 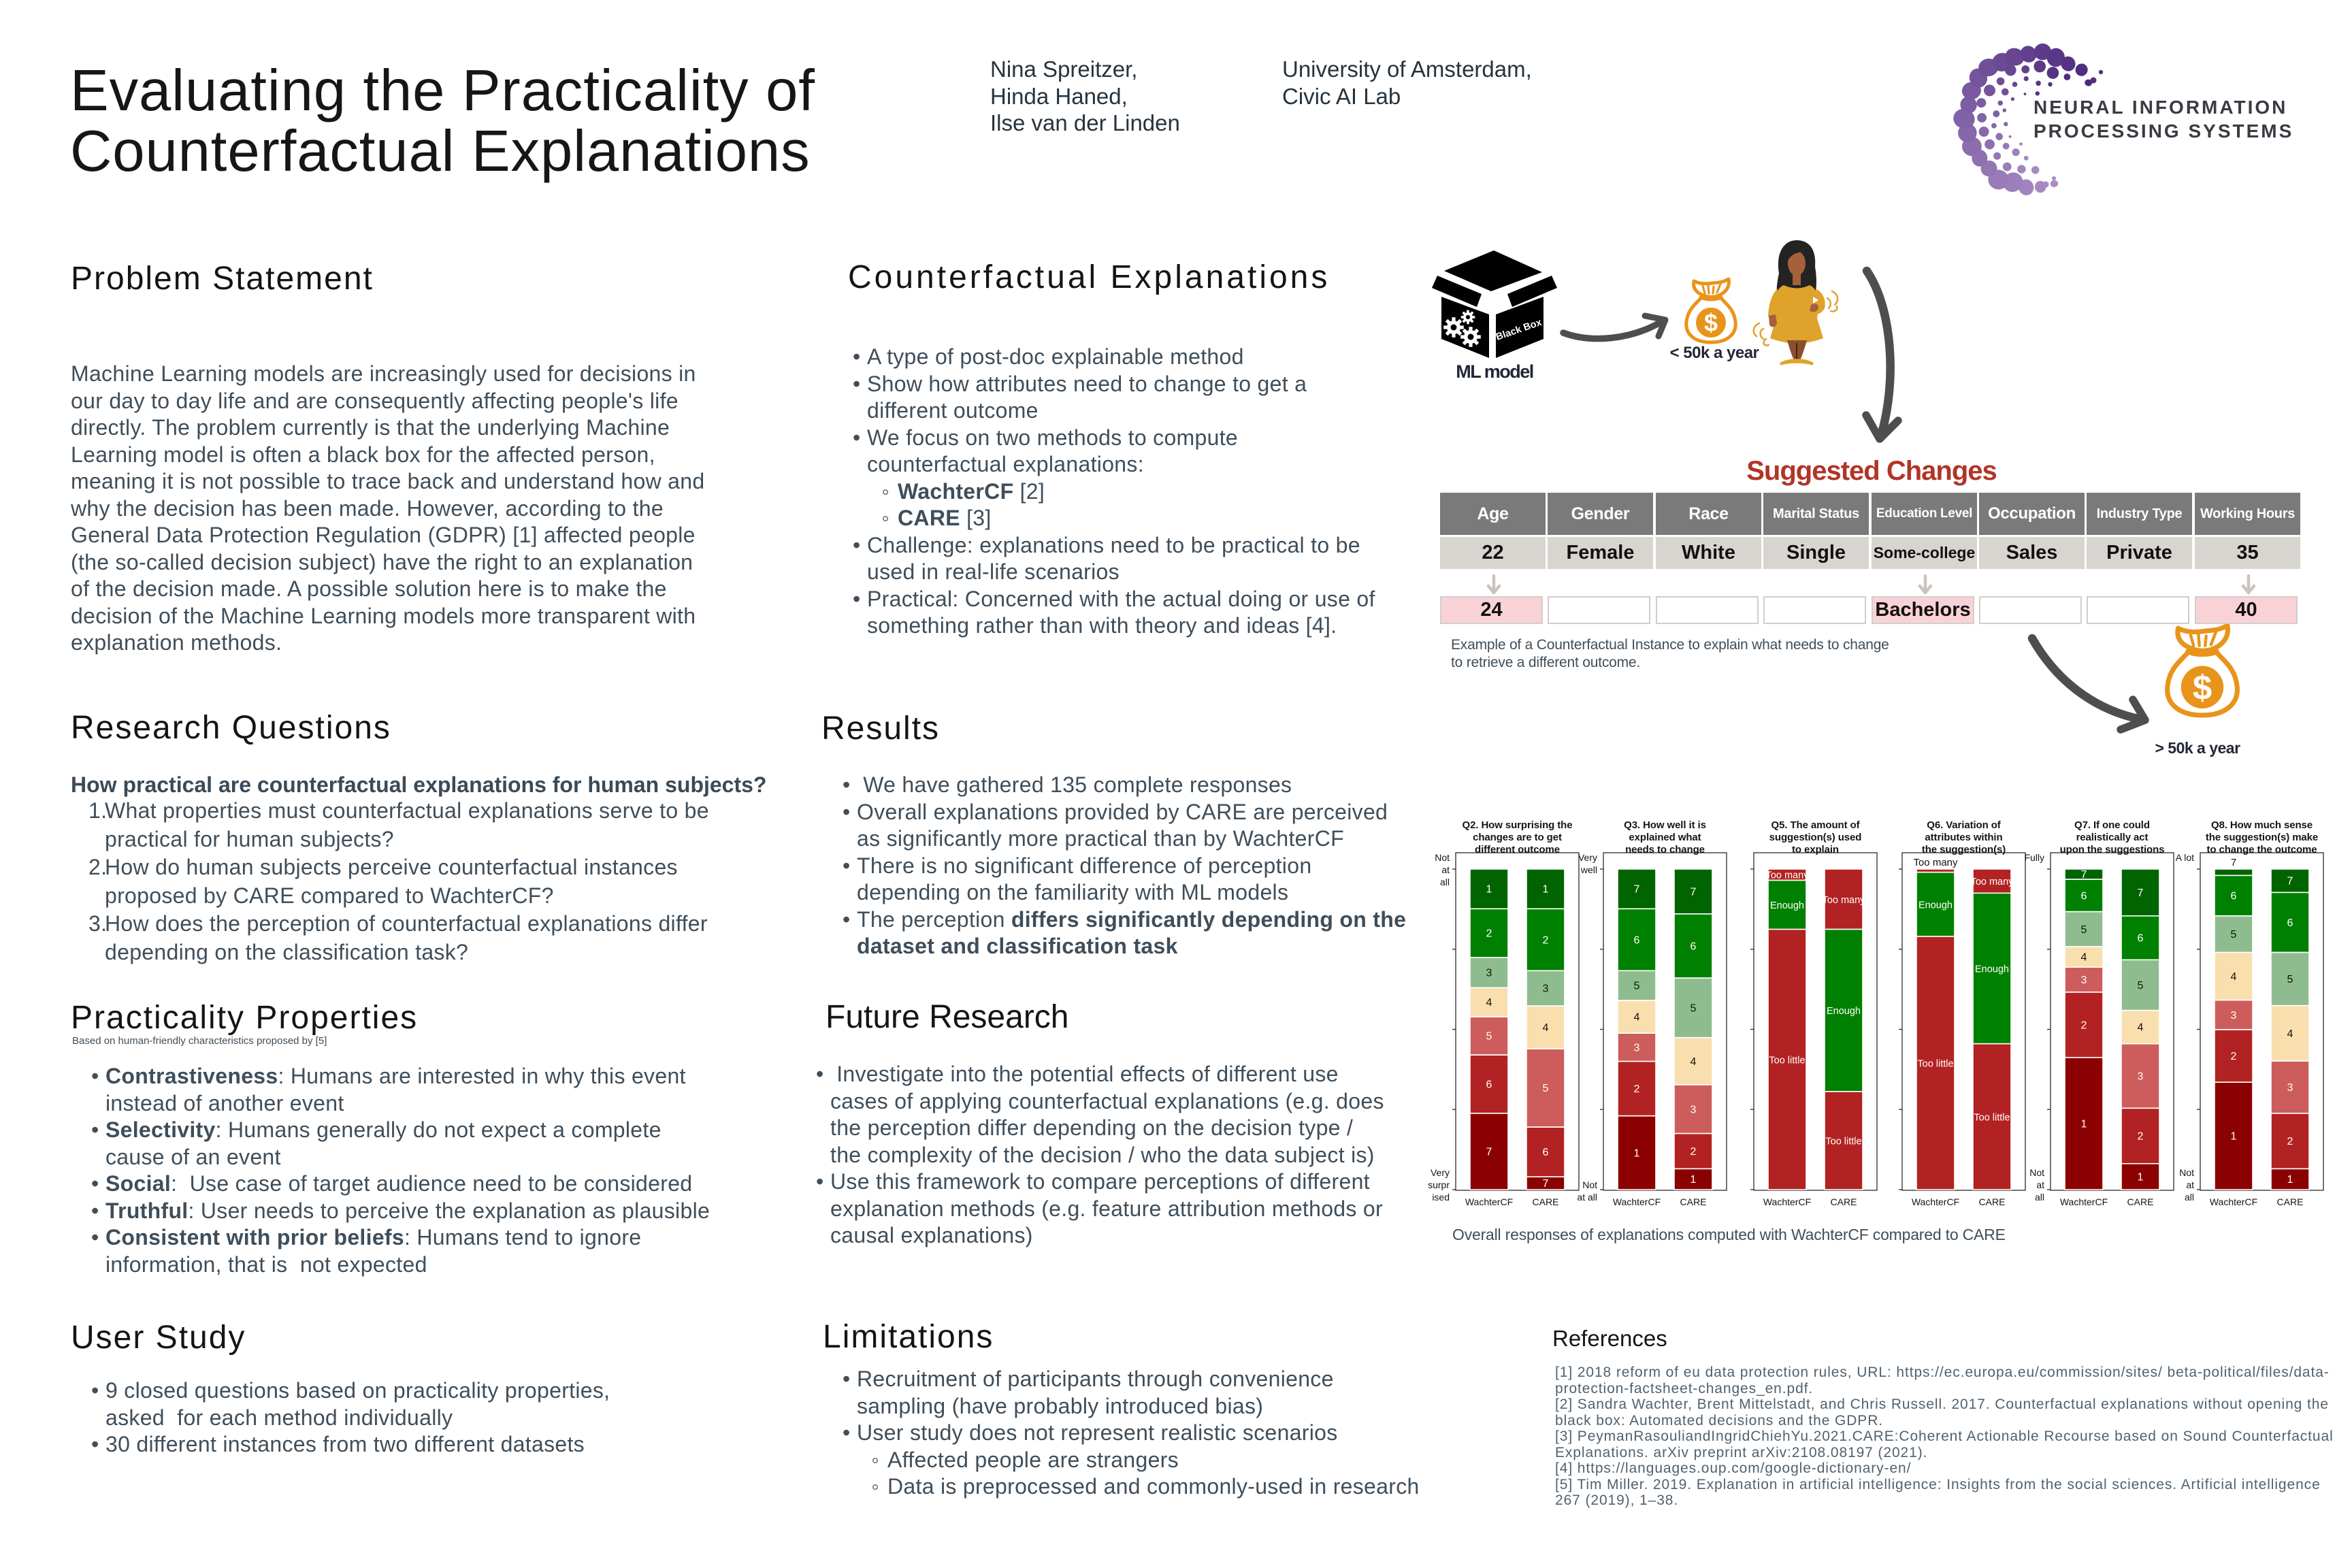 I want to click on svg-text: realistically act, so click(x=2112, y=838).